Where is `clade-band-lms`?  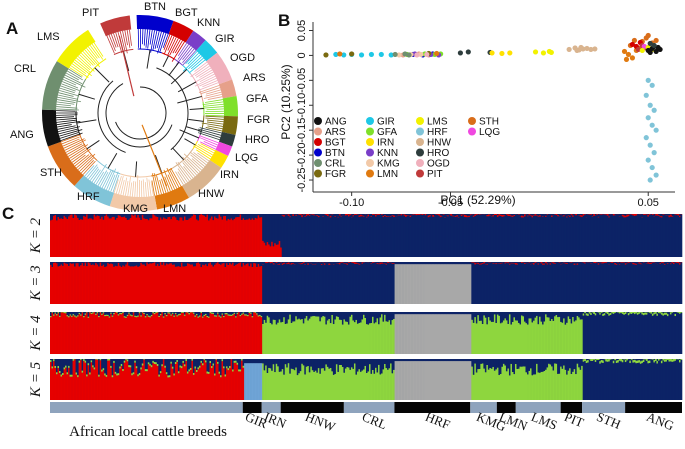 clade-band-lms is located at coordinates (76, 49).